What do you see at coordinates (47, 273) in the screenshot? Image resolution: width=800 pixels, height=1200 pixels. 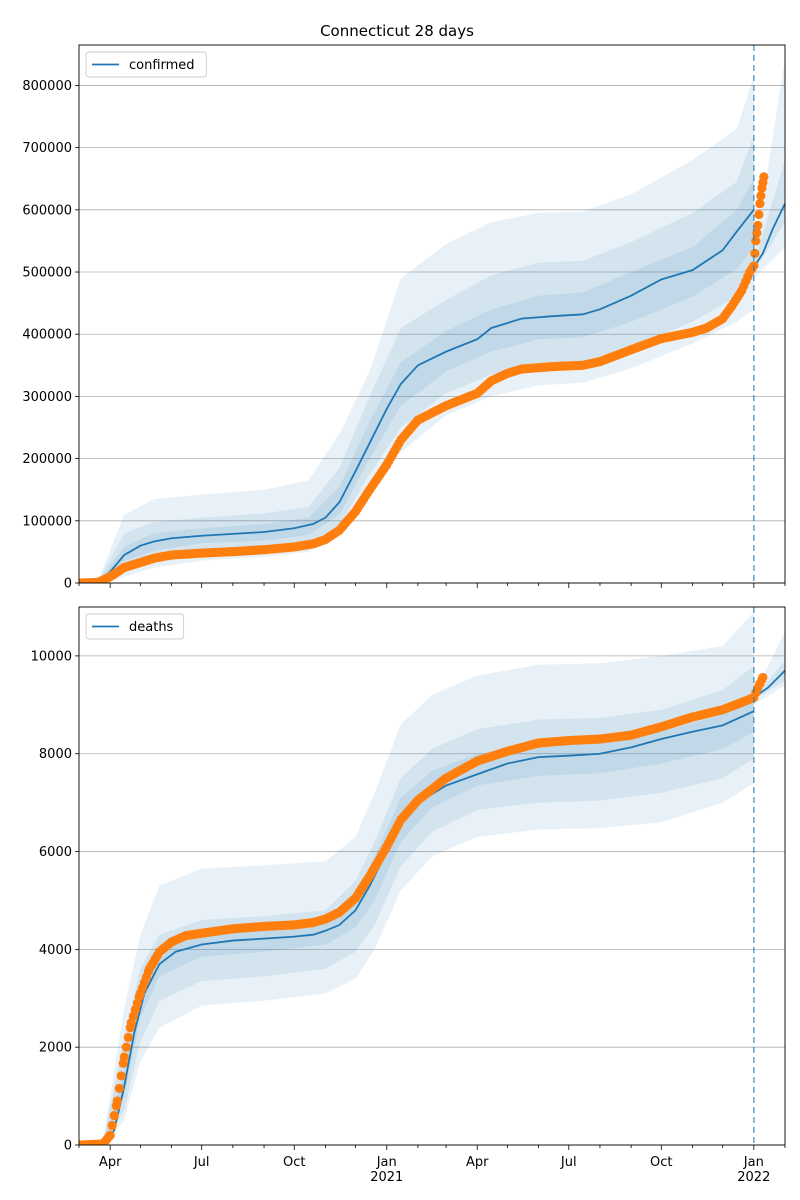 I see `y-tick-label: 500000` at bounding box center [47, 273].